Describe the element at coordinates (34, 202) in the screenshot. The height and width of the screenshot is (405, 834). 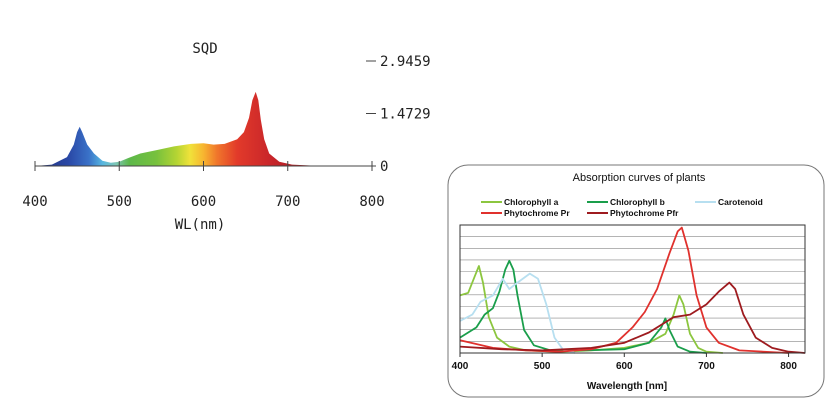
I see `spectrum-x-tick-label: 400` at that location.